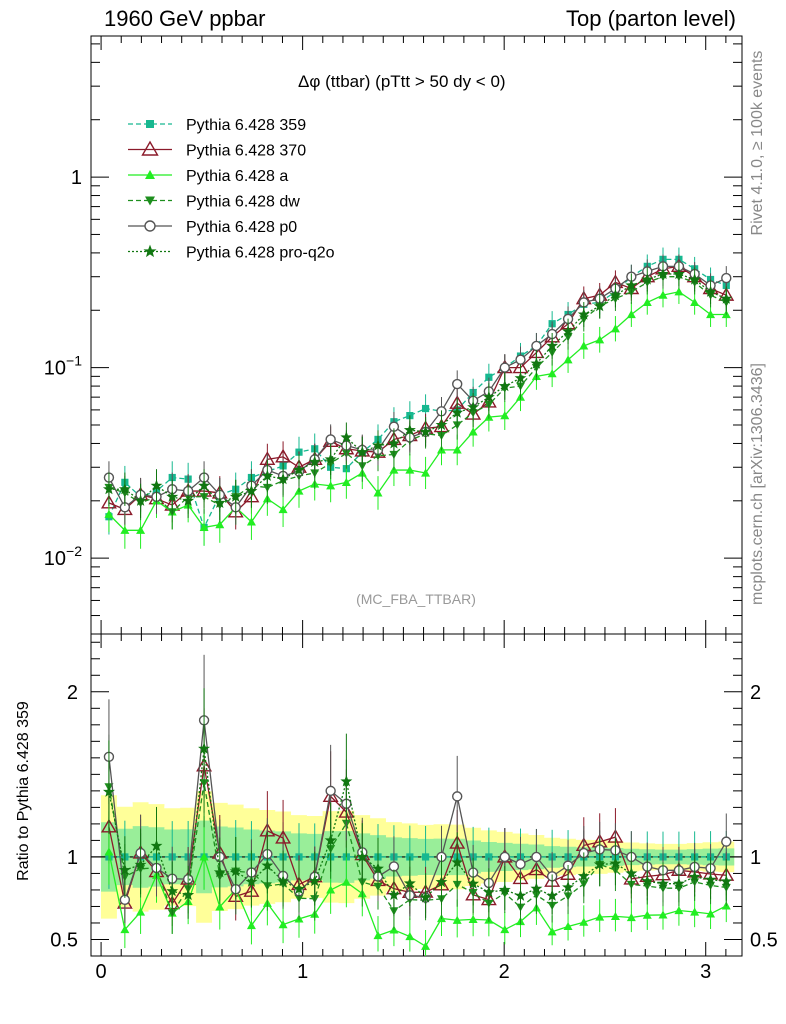 This screenshot has width=786, height=1024. Describe the element at coordinates (101, 972) in the screenshot. I see `x-tick-label: 0` at that location.